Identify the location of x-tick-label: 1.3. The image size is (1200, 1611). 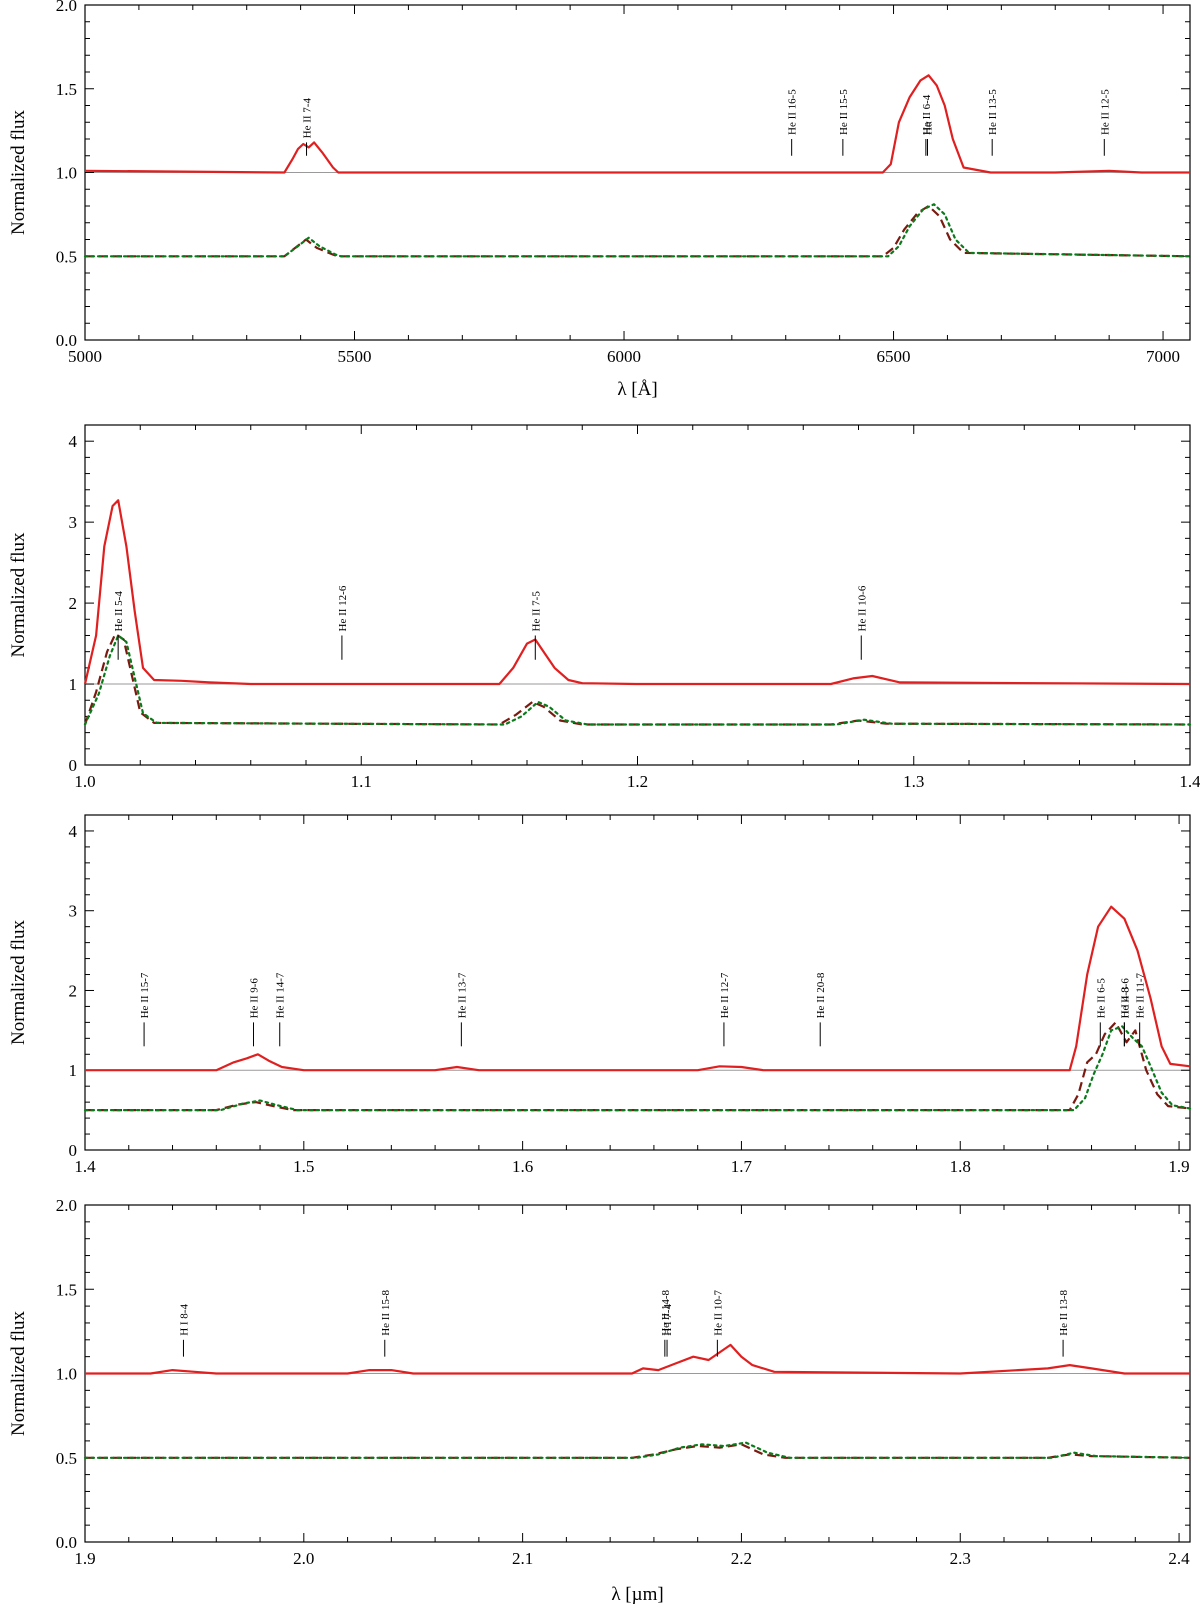
(913, 781).